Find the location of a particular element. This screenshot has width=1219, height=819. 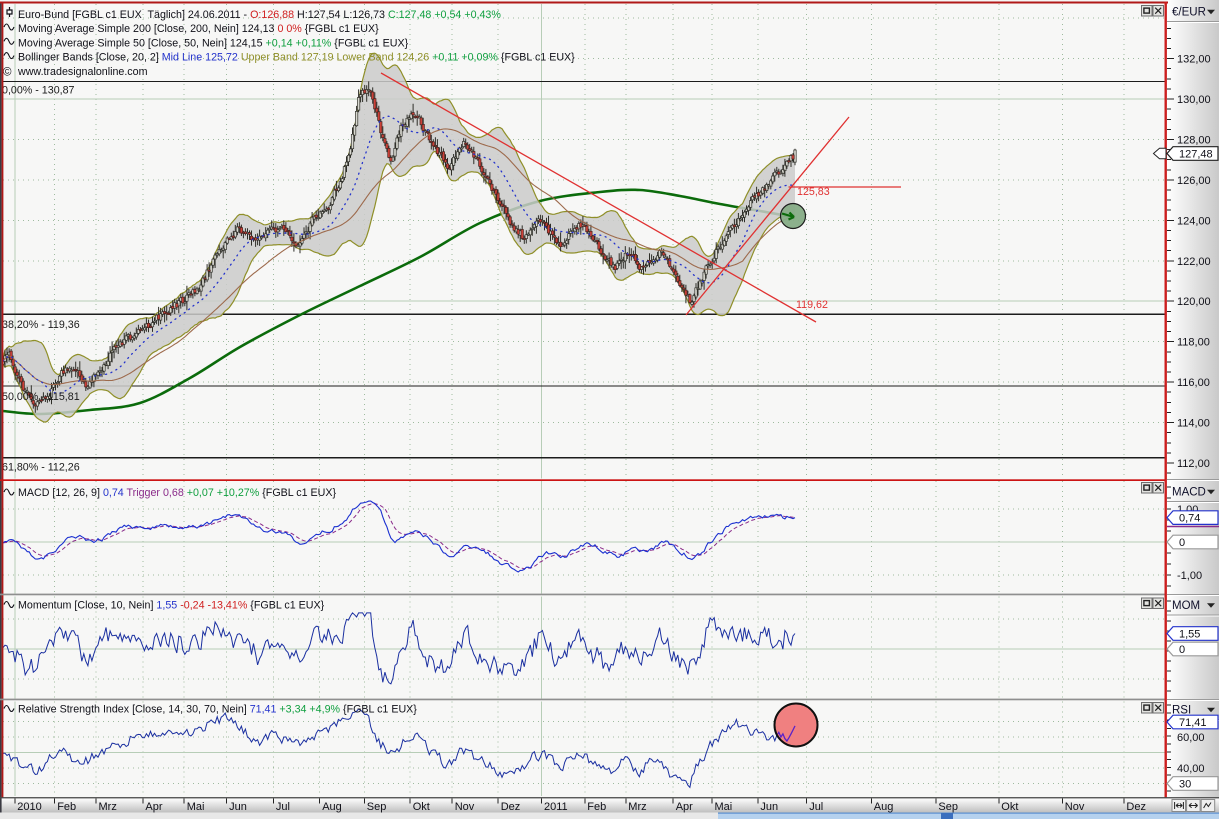

svg-text: 40,00 is located at coordinates (1191, 769).